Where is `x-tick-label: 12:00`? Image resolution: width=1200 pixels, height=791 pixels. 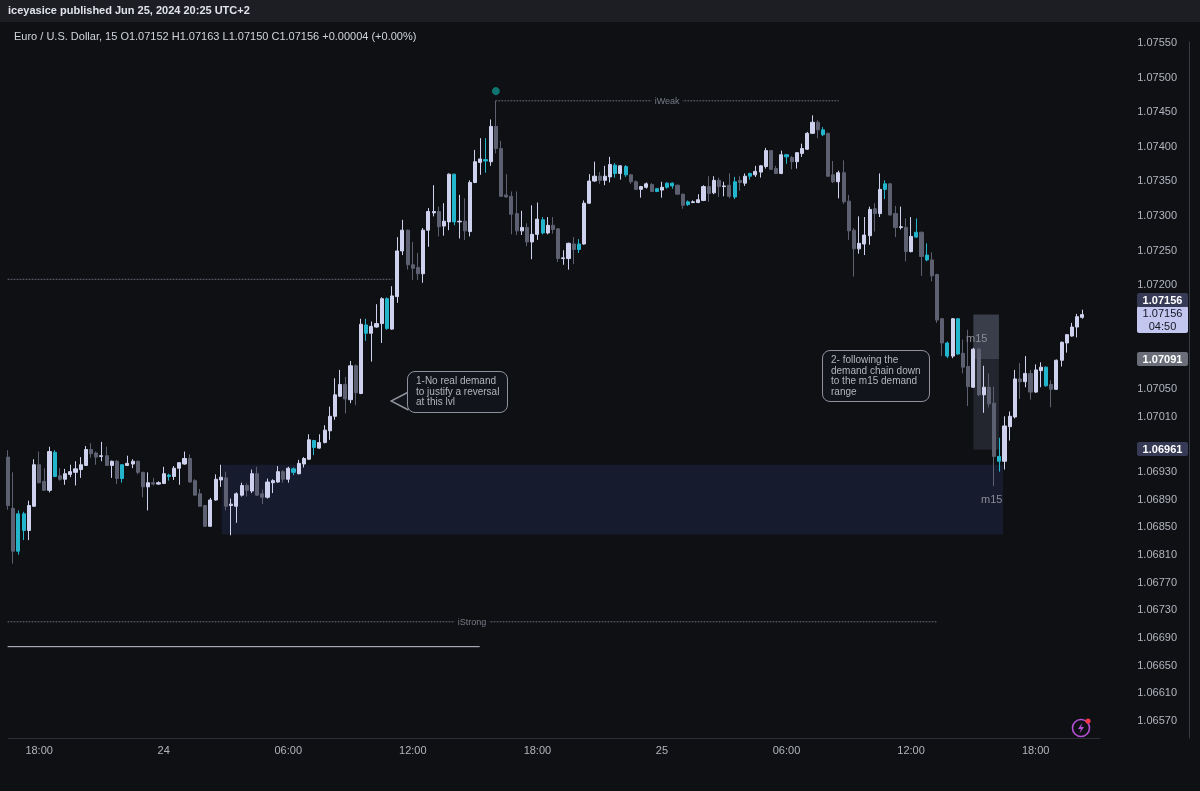
x-tick-label: 12:00 is located at coordinates (911, 749).